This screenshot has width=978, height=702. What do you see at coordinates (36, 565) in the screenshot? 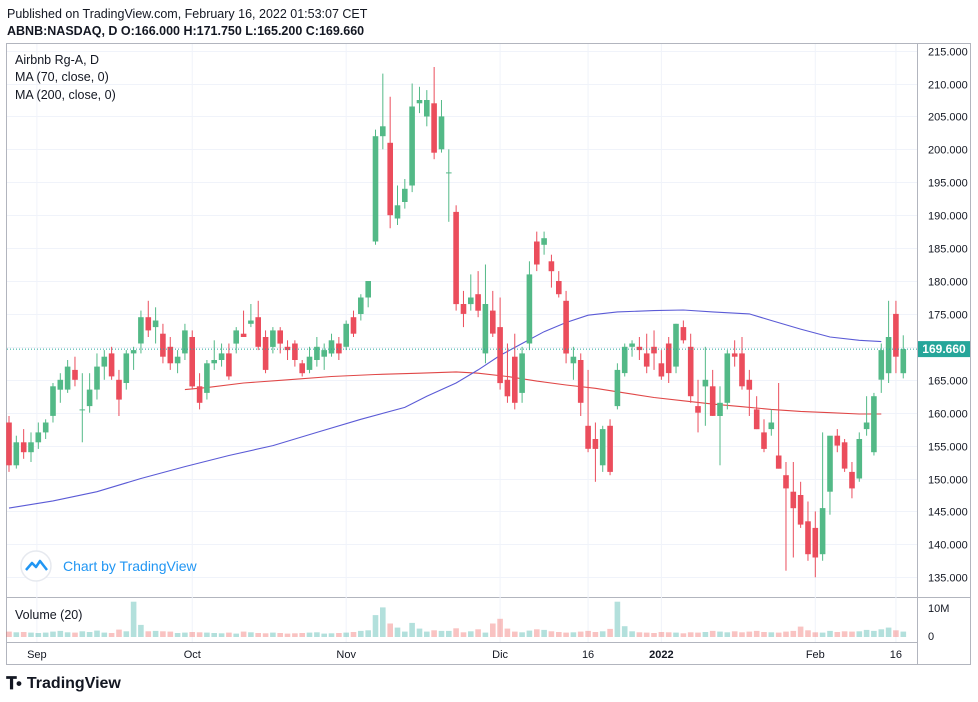
I see `cloud-chart-icon` at bounding box center [36, 565].